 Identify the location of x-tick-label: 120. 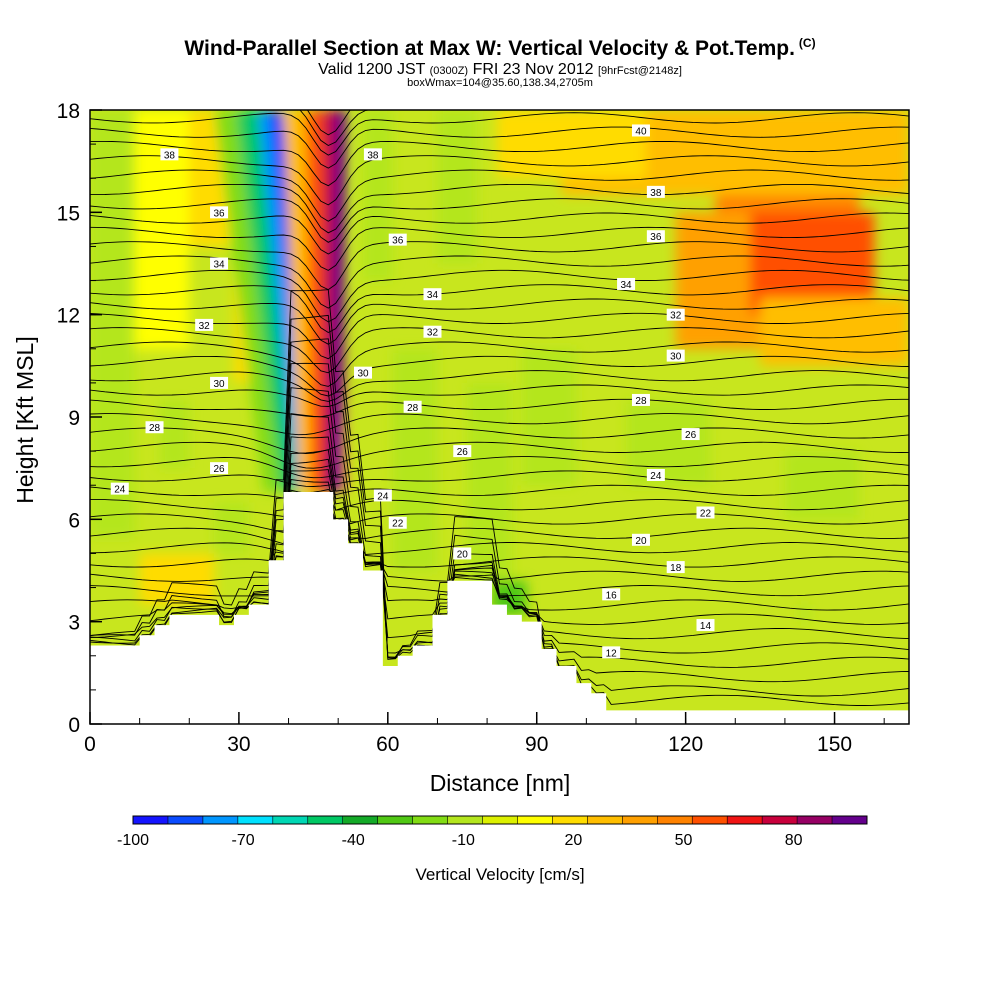
(685, 744).